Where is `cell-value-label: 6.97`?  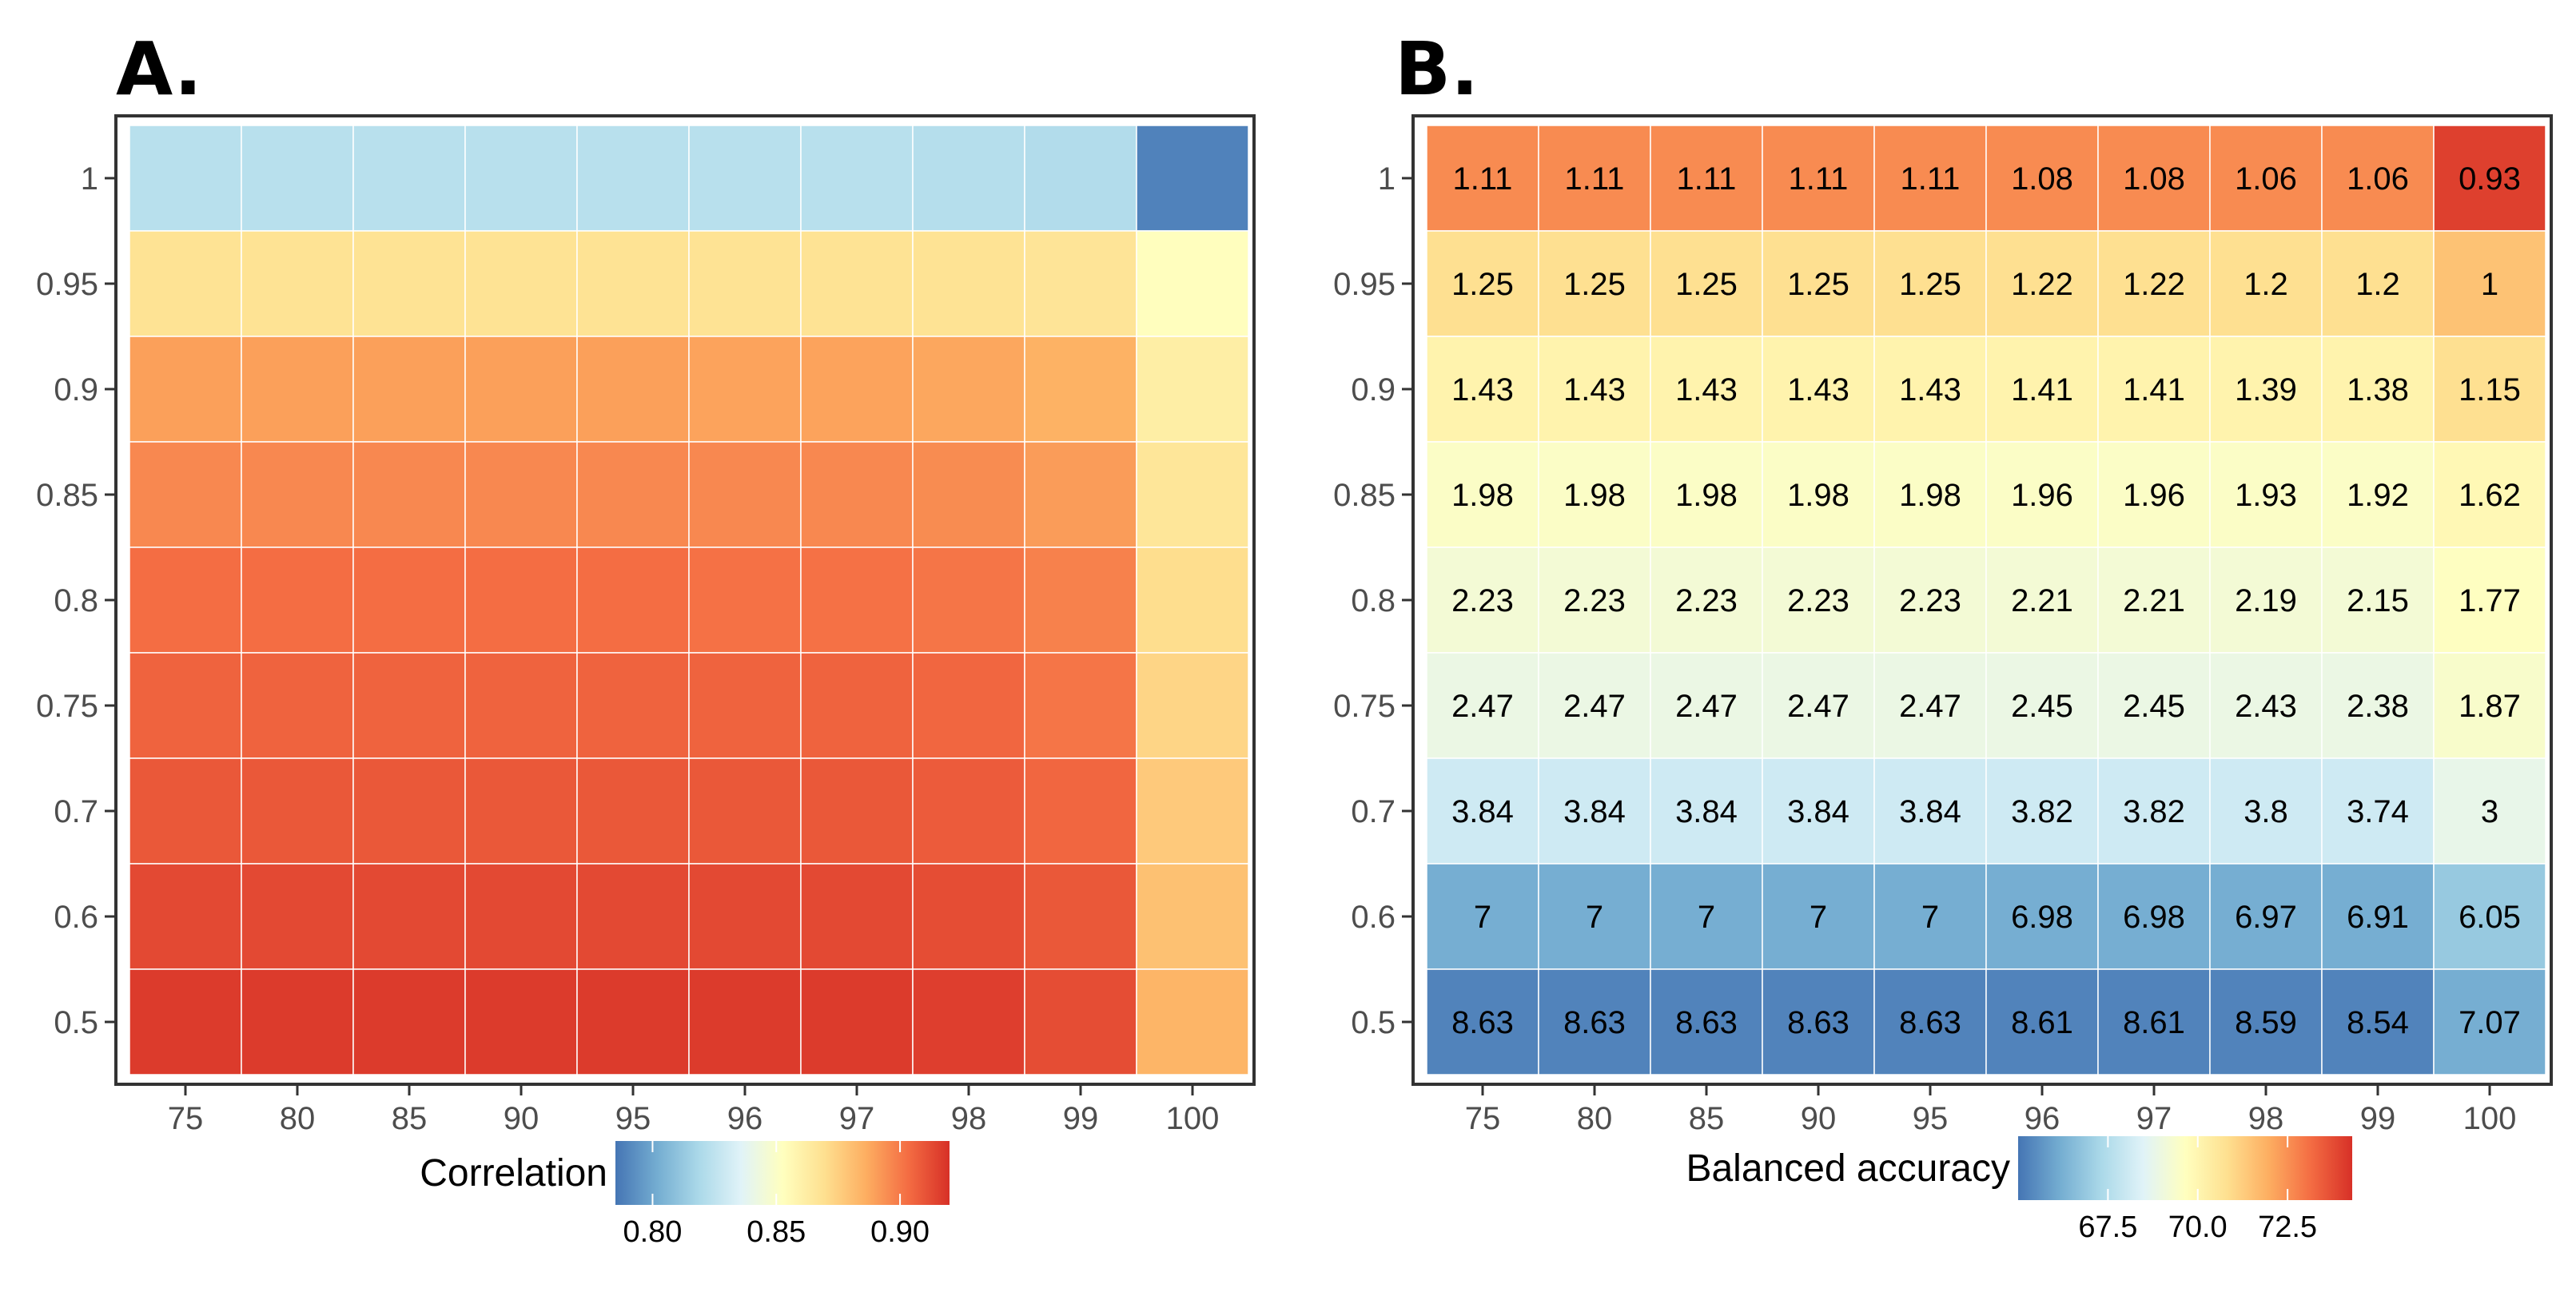 cell-value-label: 6.97 is located at coordinates (2266, 917).